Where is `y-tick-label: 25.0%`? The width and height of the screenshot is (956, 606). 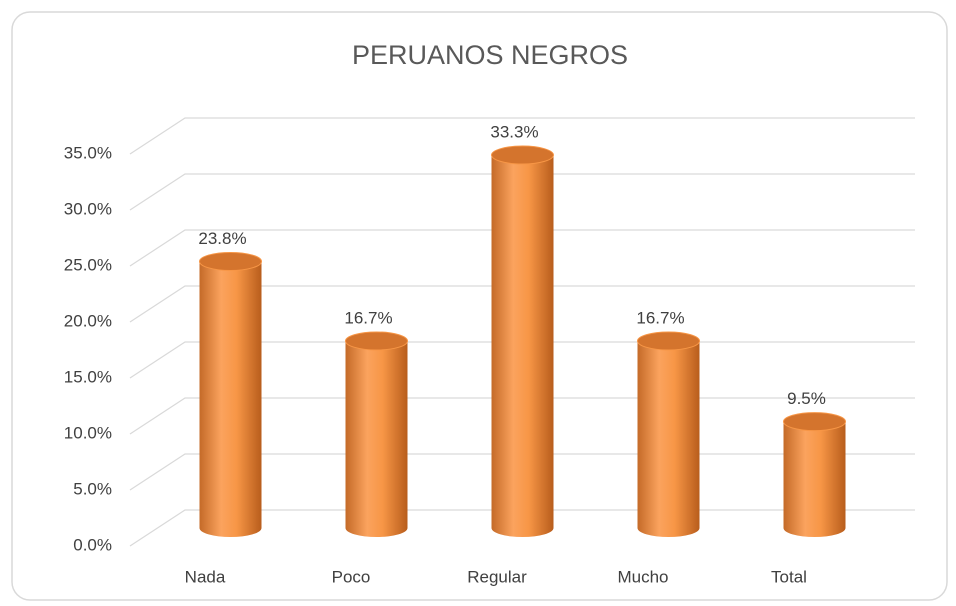
y-tick-label: 25.0% is located at coordinates (88, 264).